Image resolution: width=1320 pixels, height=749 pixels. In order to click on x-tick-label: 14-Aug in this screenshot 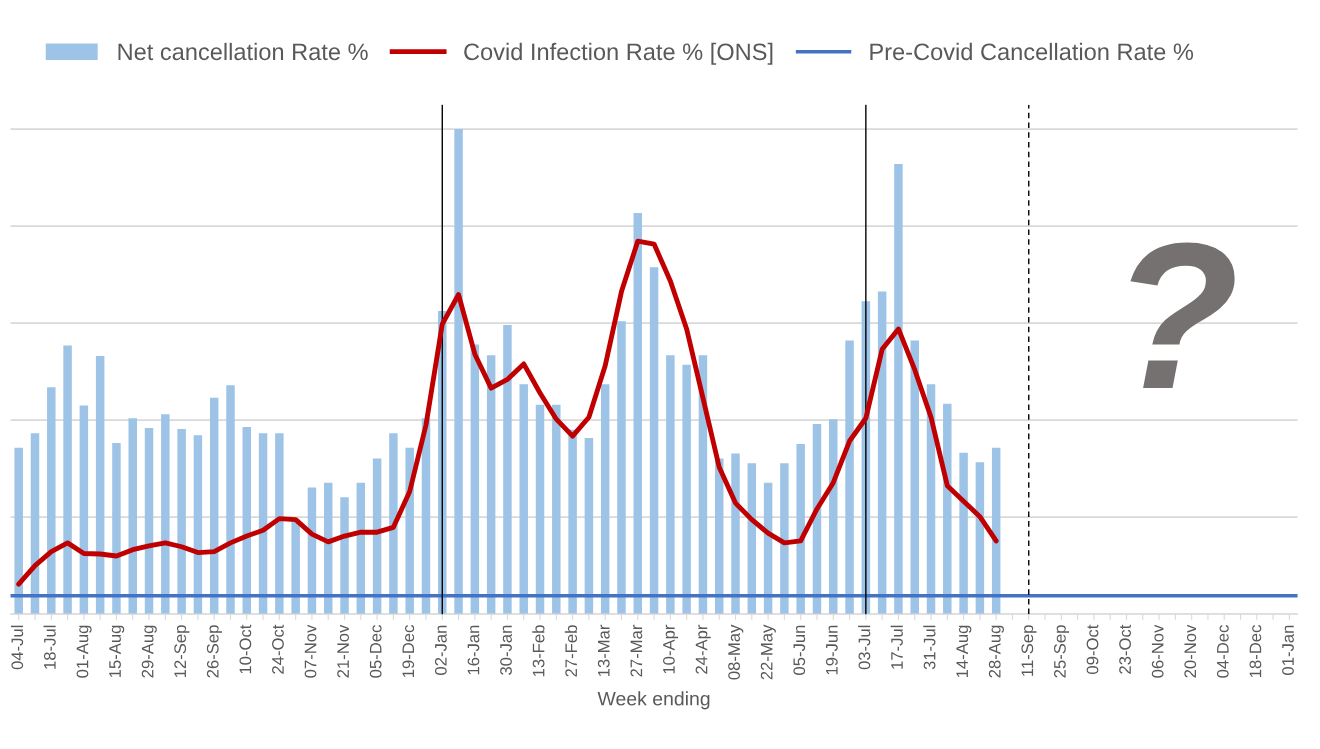, I will do `click(964, 651)`.